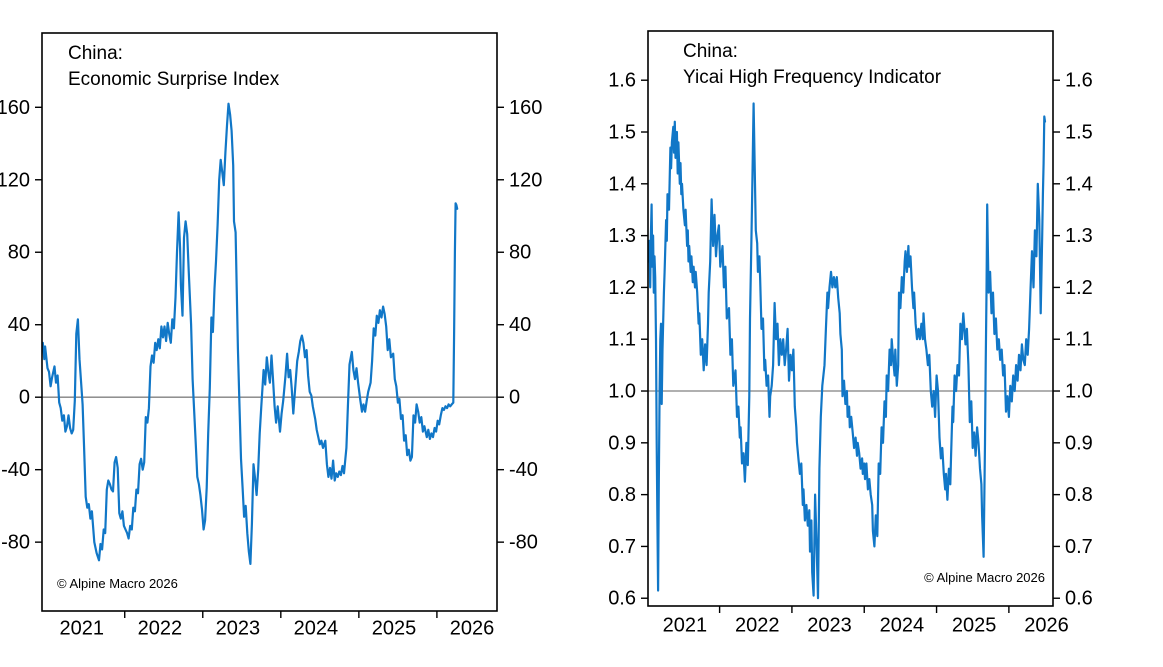 The height and width of the screenshot is (667, 1163). Describe the element at coordinates (1079, 133) in the screenshot. I see `y-axis-label-right: 1.5` at that location.